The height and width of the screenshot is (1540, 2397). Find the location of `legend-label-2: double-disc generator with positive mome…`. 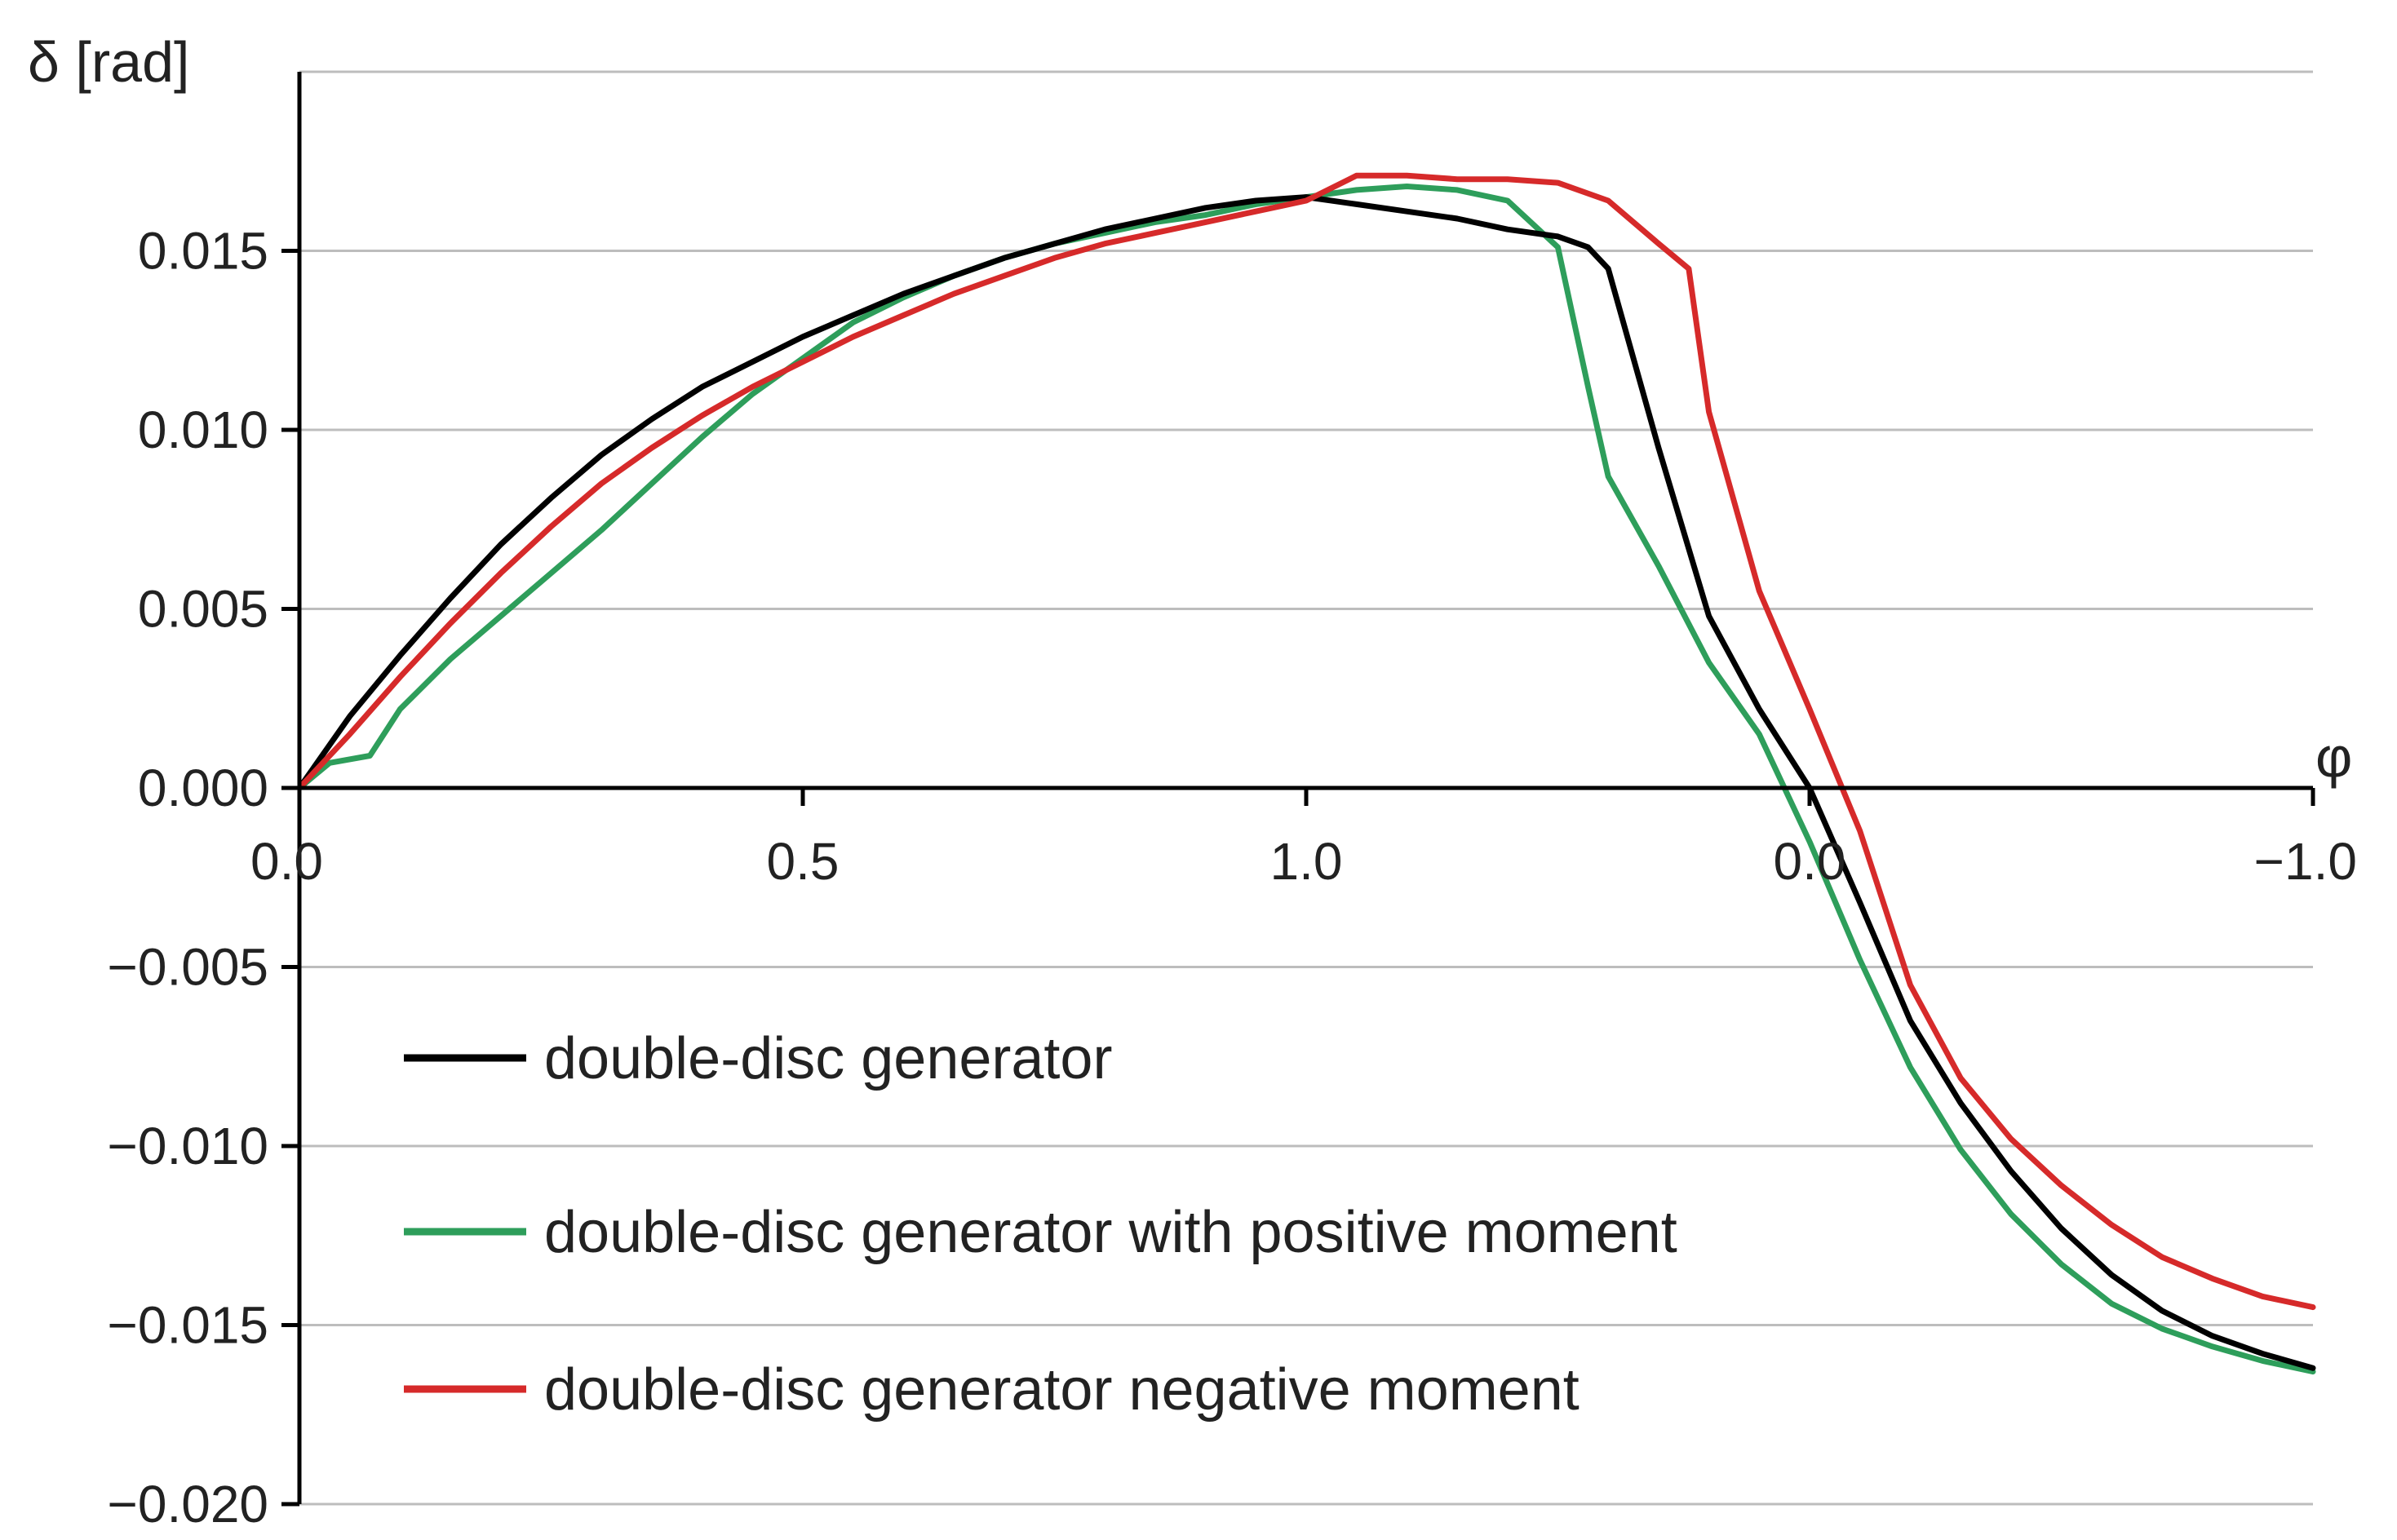

legend-label-2: double-disc generator with positive mome… is located at coordinates (1110, 1232).